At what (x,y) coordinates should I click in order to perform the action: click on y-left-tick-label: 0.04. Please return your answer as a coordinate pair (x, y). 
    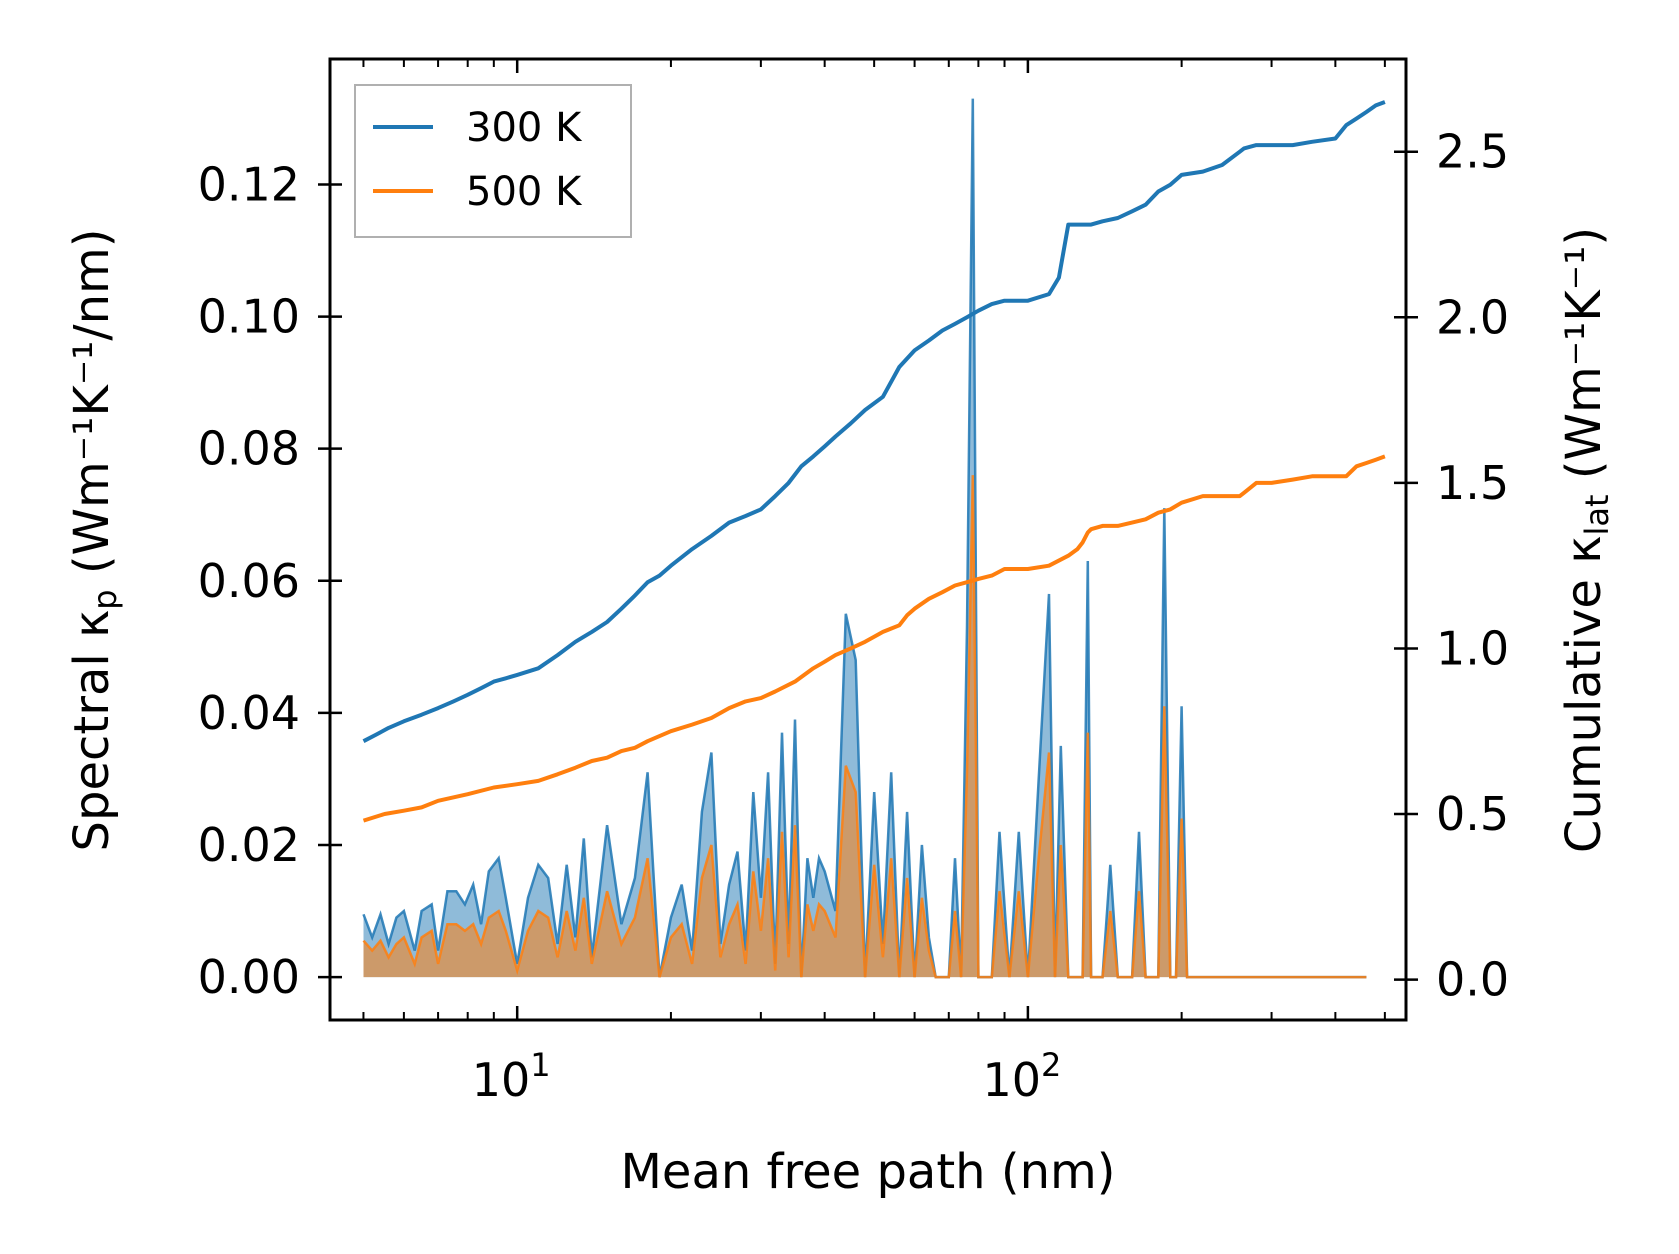
    Looking at the image, I should click on (249, 713).